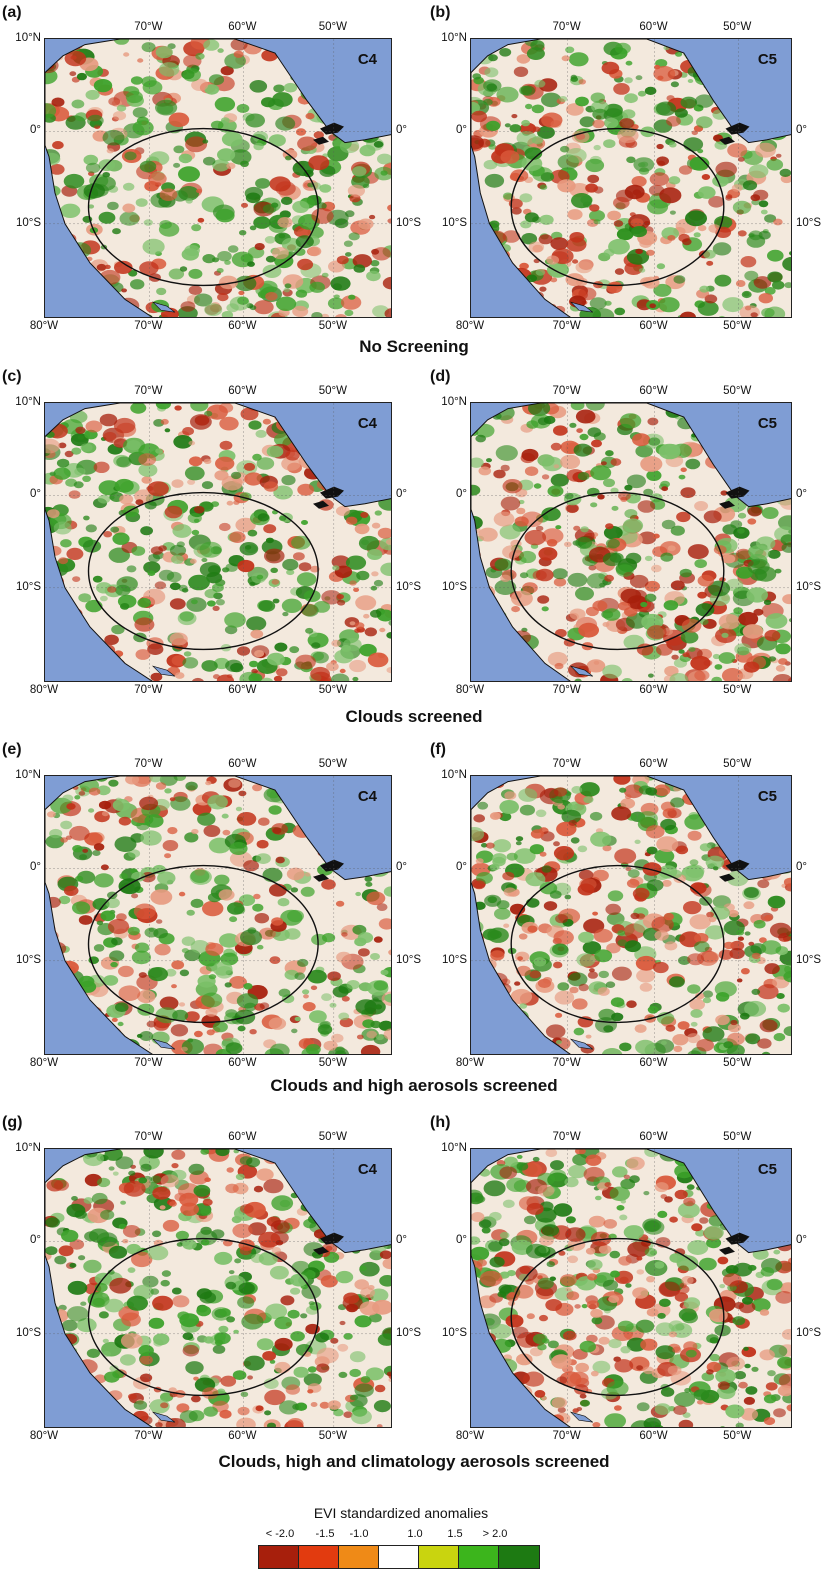 The image size is (828, 1576). I want to click on legend-label: < -2.0, so click(280, 1534).